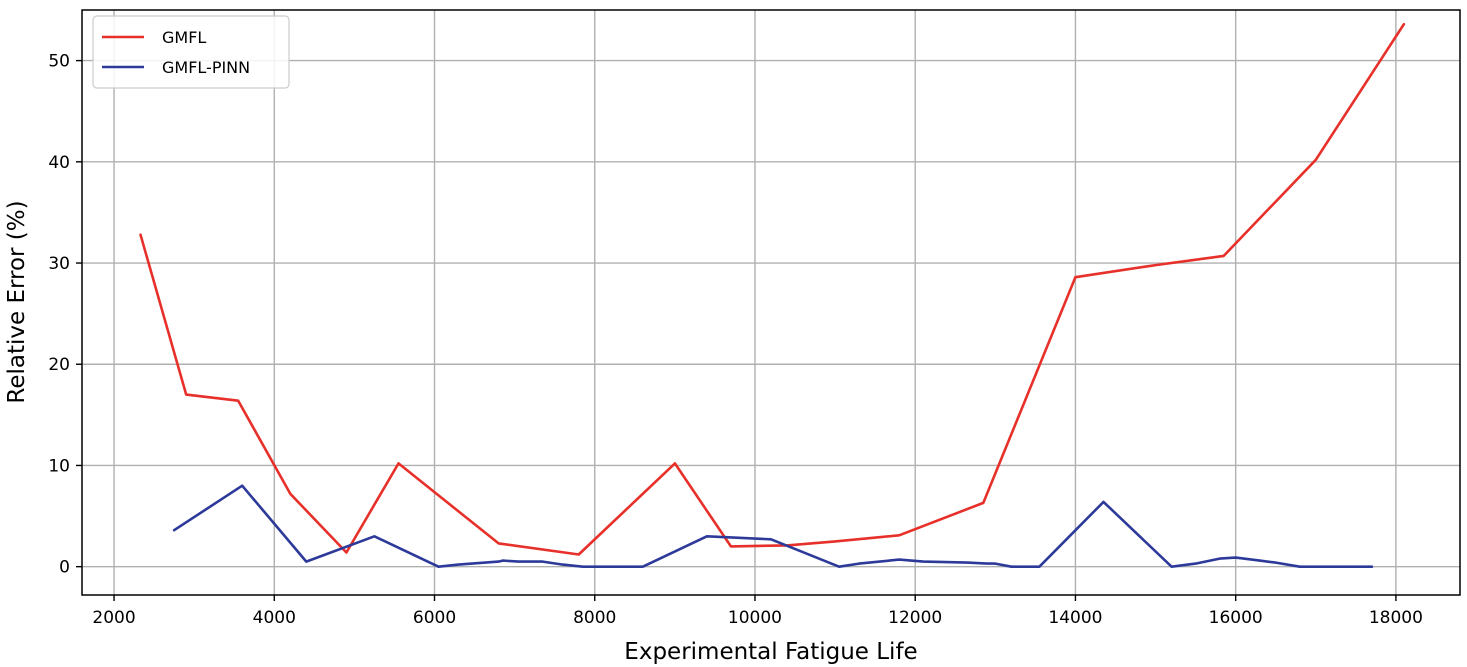 The height and width of the screenshot is (667, 1467). I want to click on y-tick-label: 0, so click(64, 568).